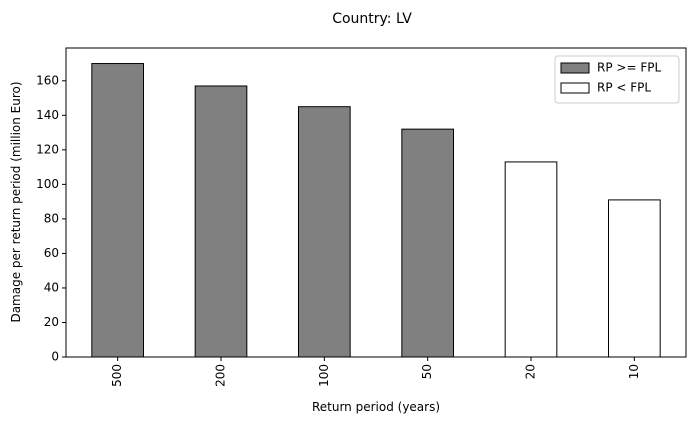 This screenshot has width=695, height=423. I want to click on x-tick-label: 10, so click(634, 371).